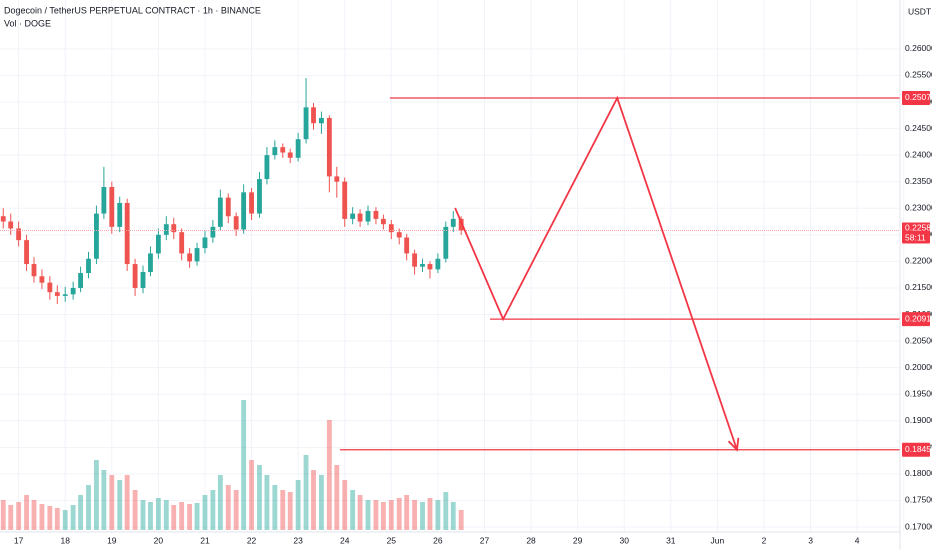  What do you see at coordinates (232, 465) in the screenshot?
I see `volume-layer` at bounding box center [232, 465].